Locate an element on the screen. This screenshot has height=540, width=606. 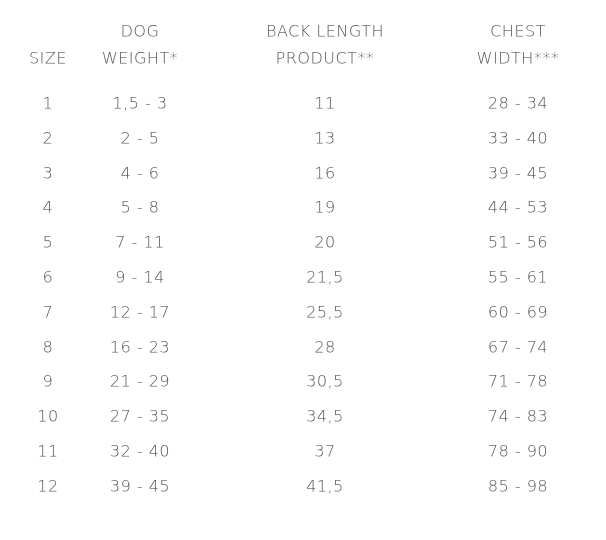
cell-back-length: 37 is located at coordinates (325, 451).